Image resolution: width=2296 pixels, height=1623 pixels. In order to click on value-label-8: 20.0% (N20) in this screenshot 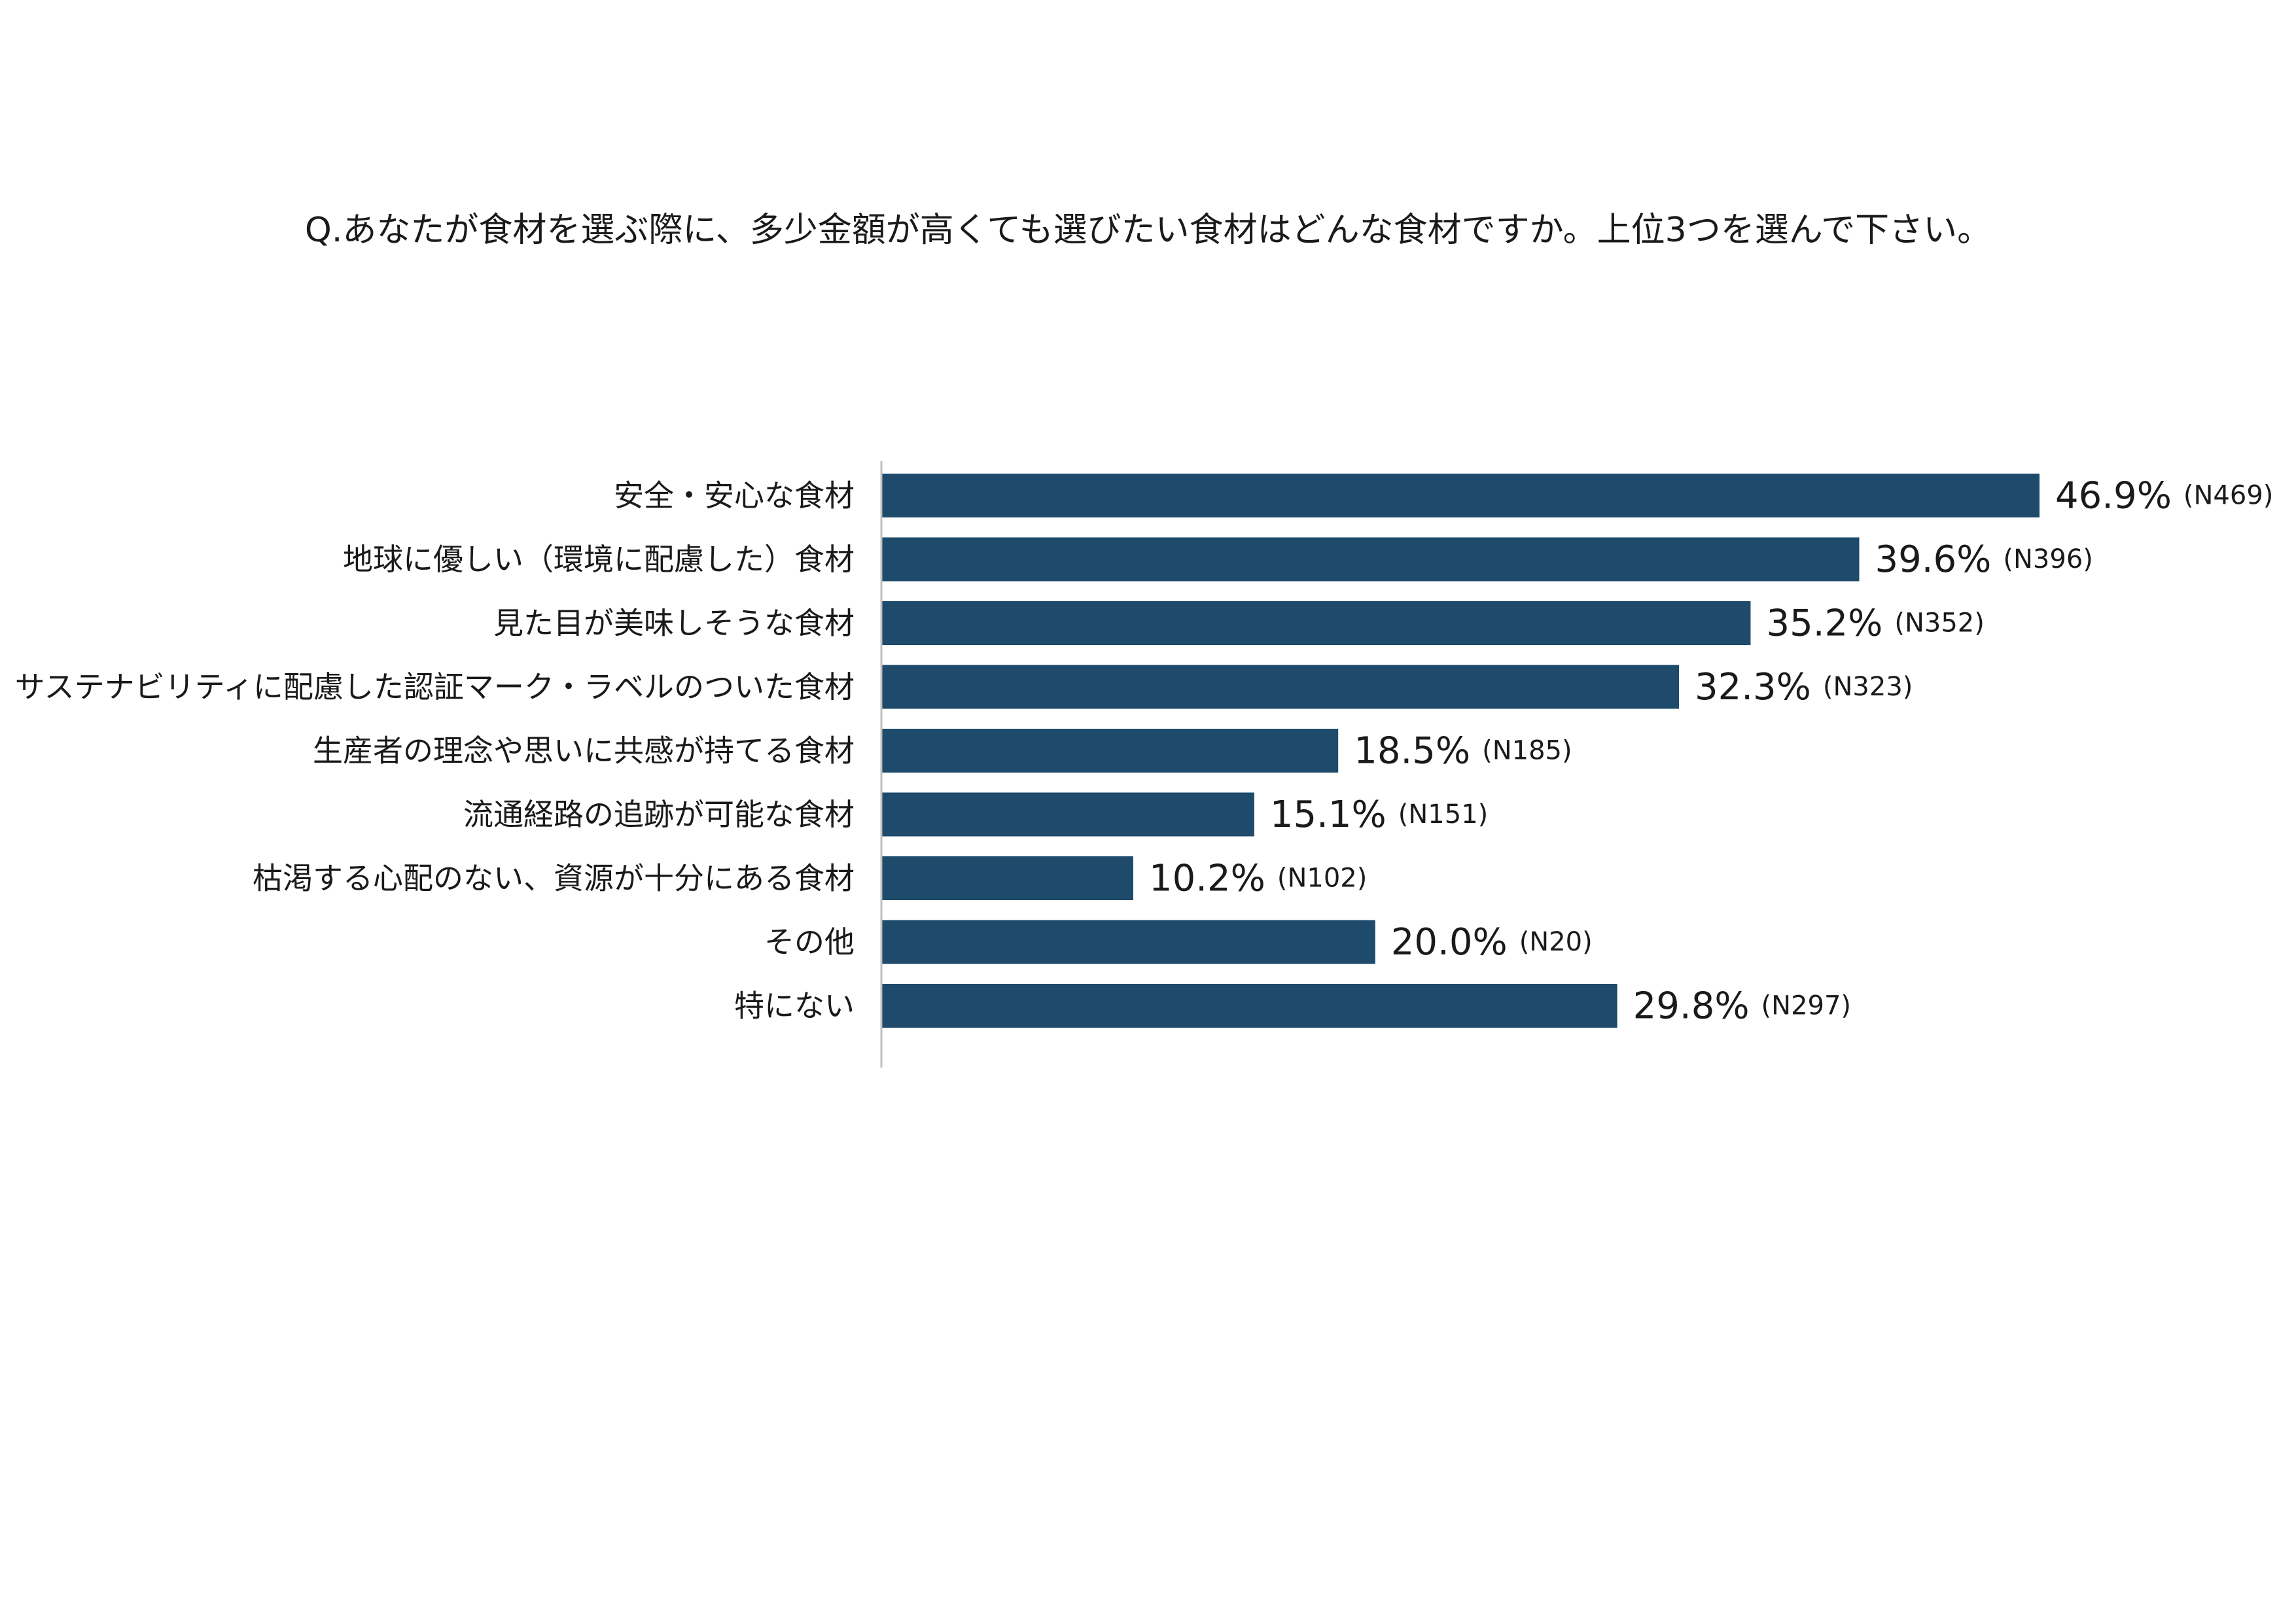, I will do `click(1492, 942)`.